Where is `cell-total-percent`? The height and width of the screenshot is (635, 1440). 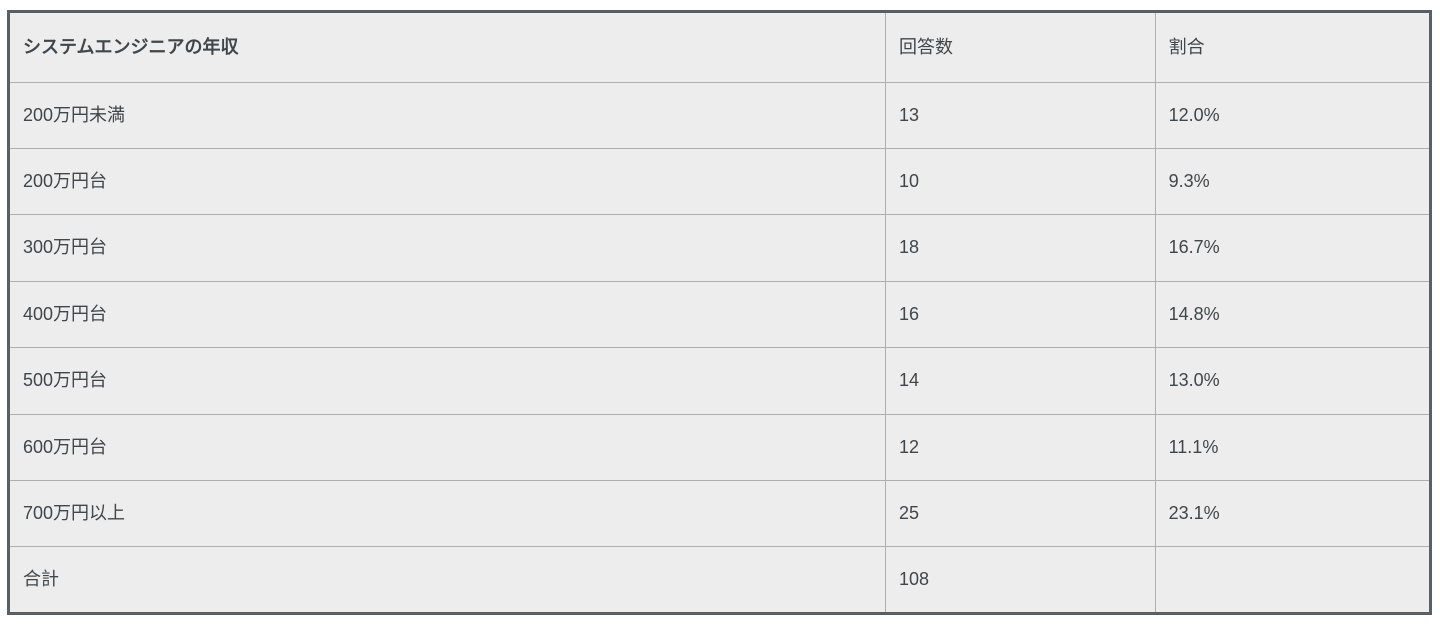 cell-total-percent is located at coordinates (1291, 579).